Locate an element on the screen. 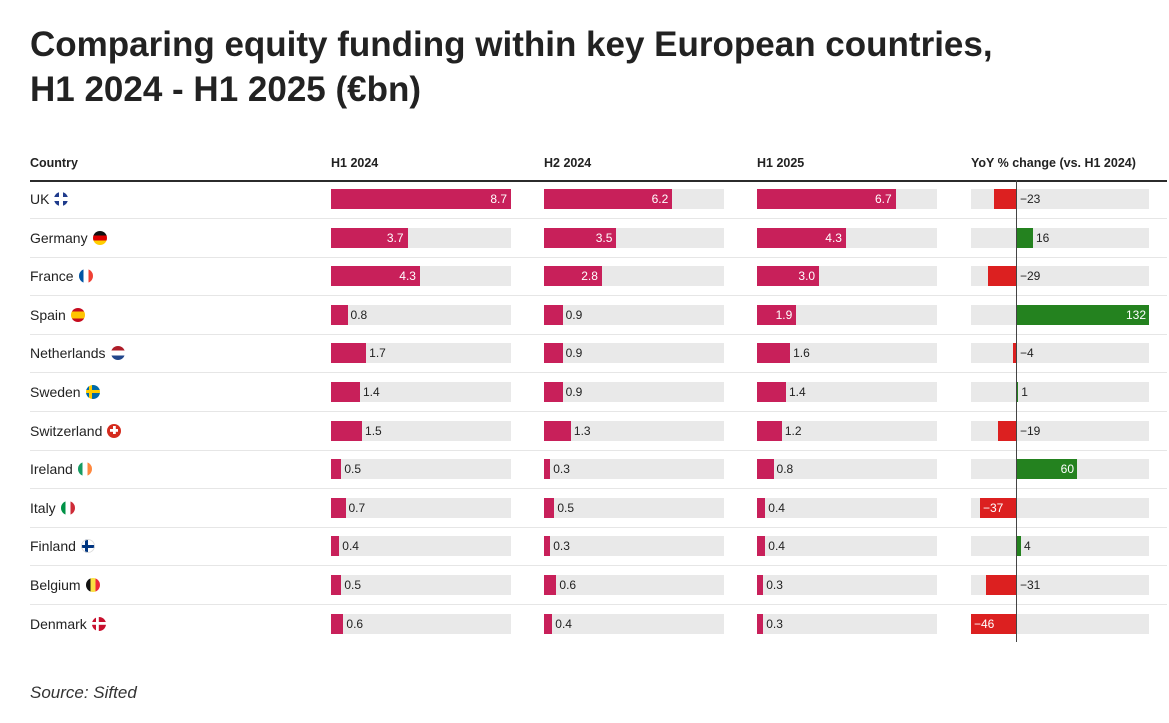 Image resolution: width=1169 pixels, height=723 pixels. bar-track-h2-2024: 2.8 is located at coordinates (634, 276).